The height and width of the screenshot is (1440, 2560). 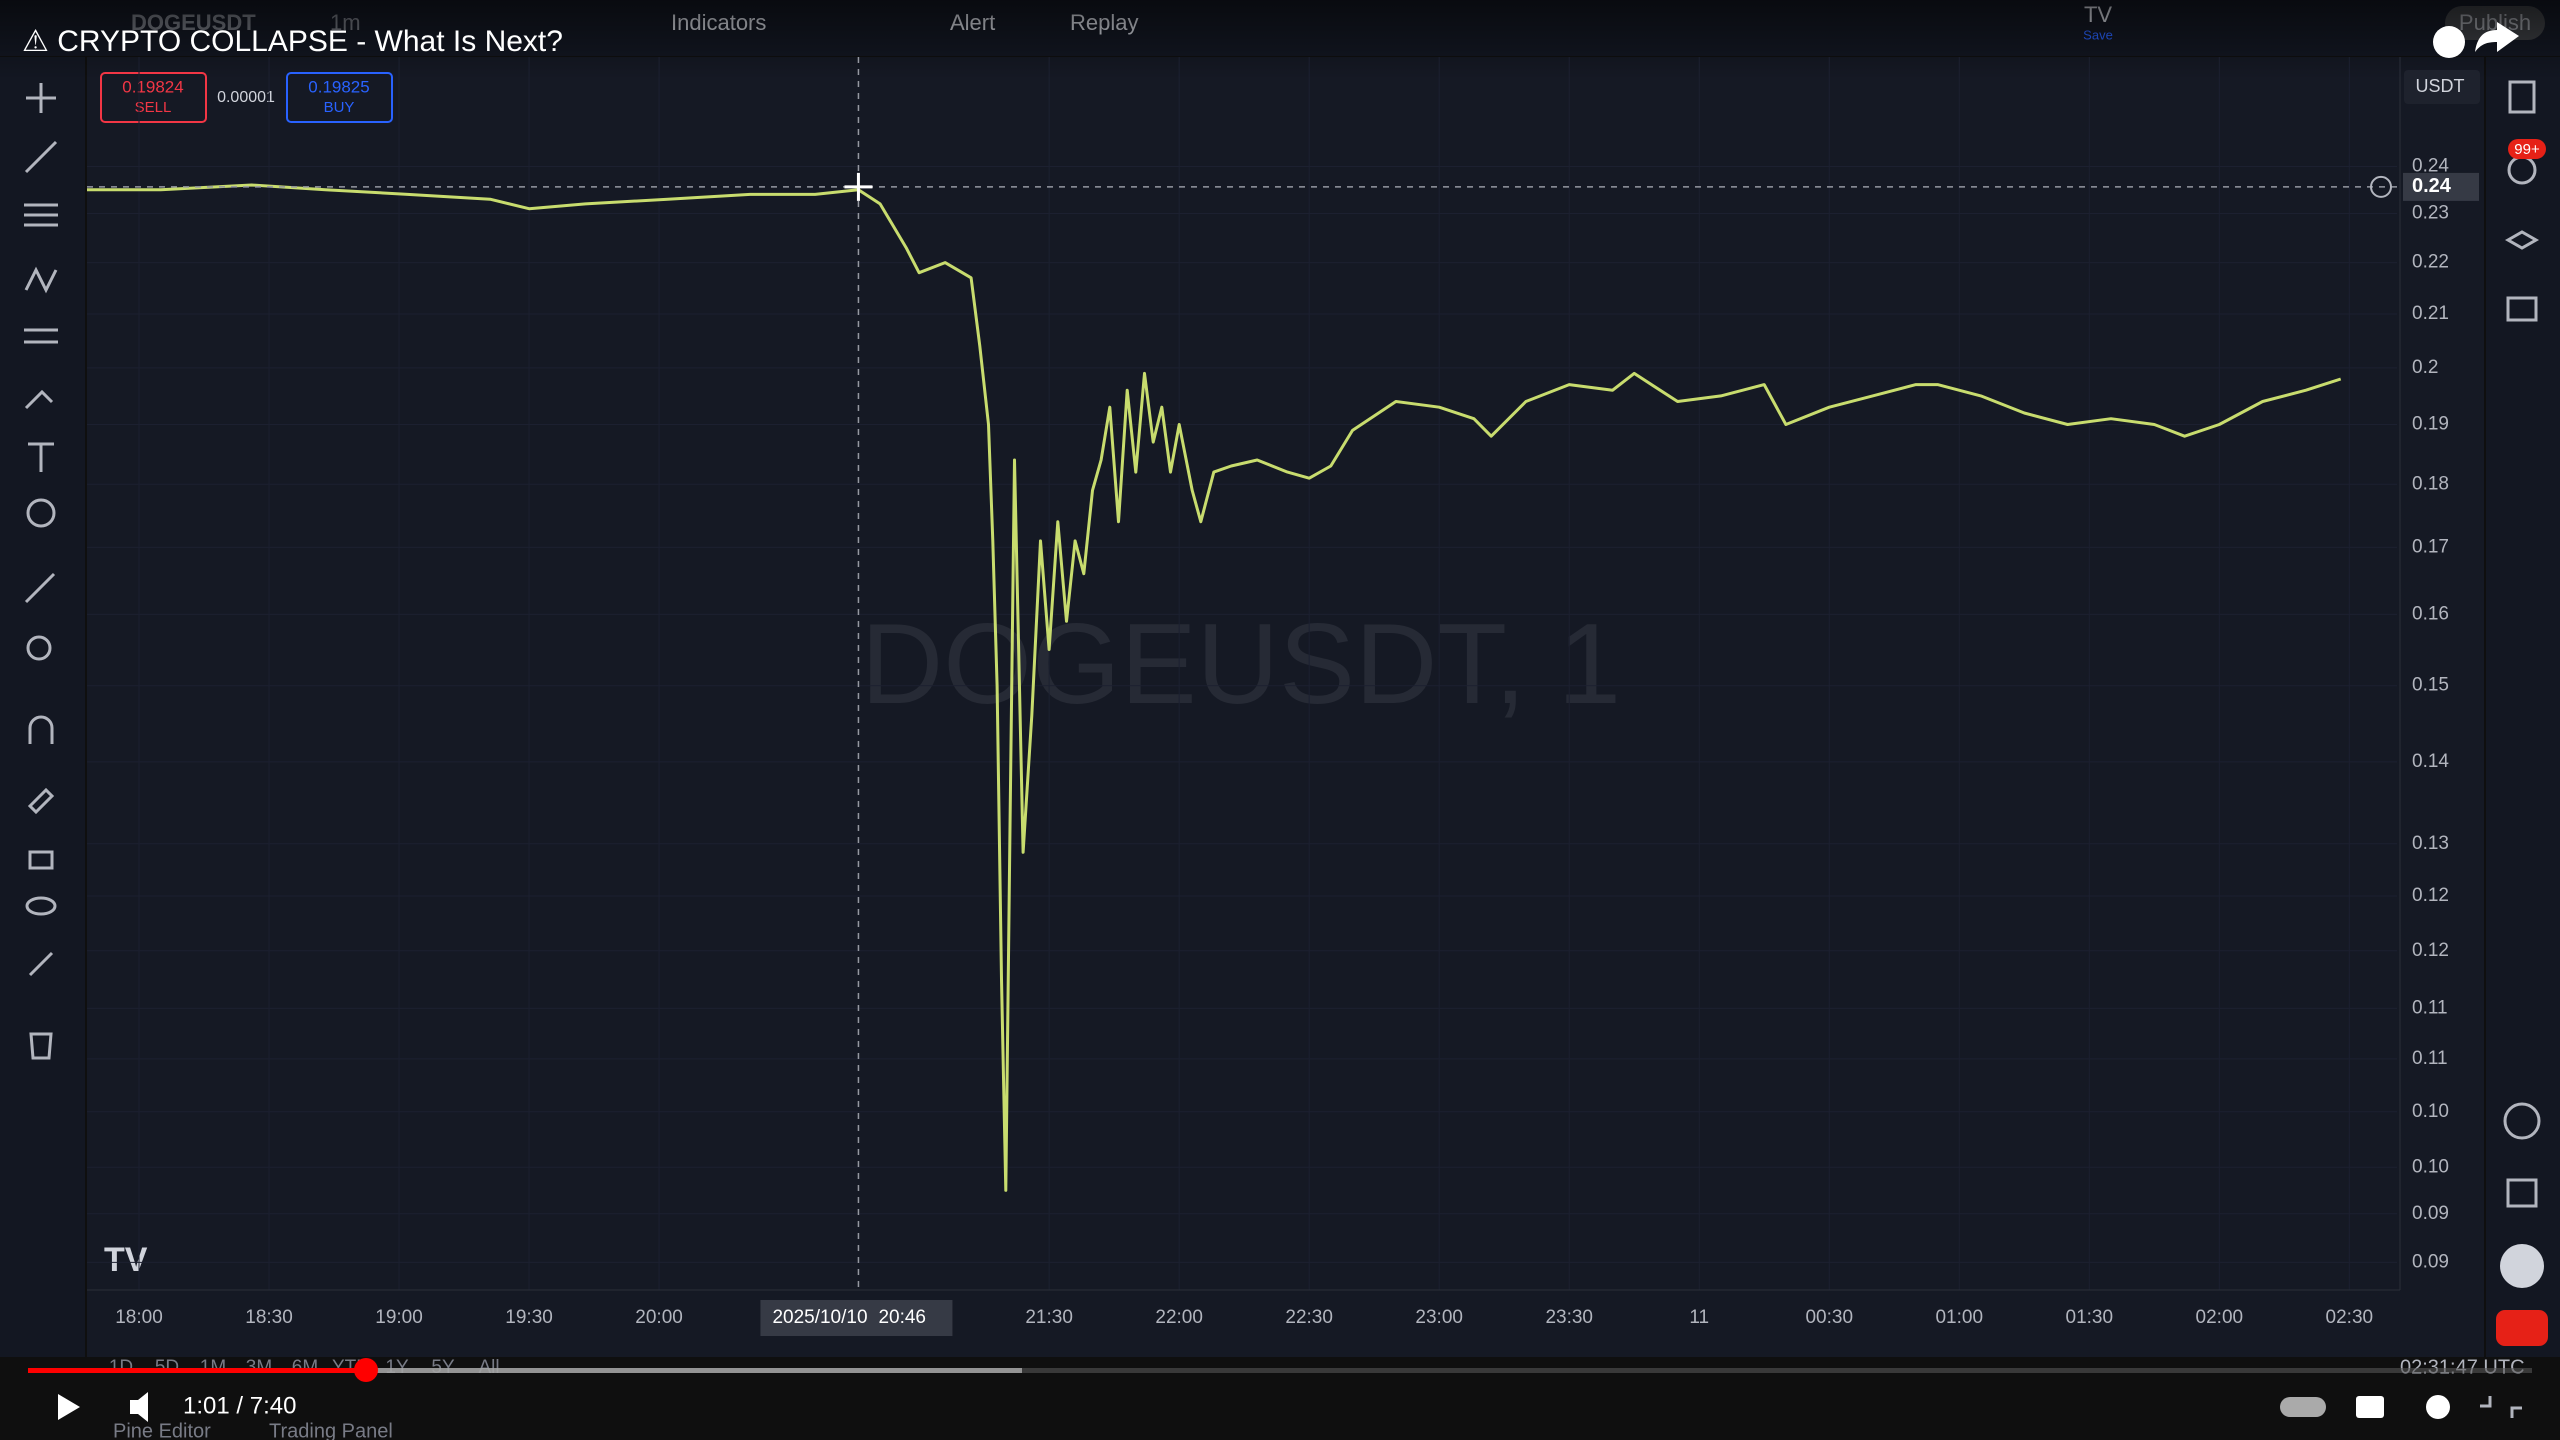 What do you see at coordinates (39, 399) in the screenshot?
I see `brush-tool` at bounding box center [39, 399].